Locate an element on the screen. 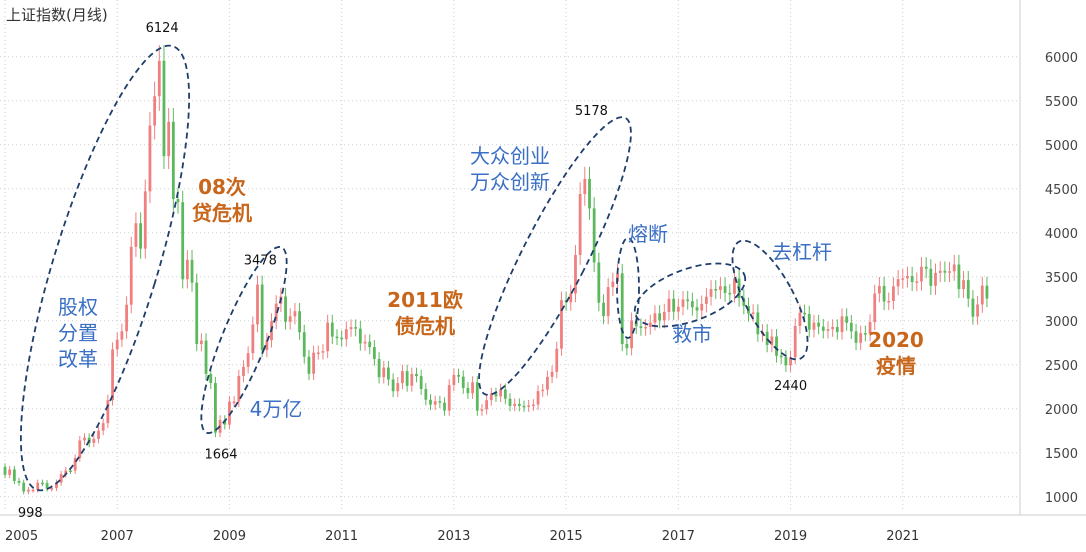 This screenshot has height=552, width=1086. event-annotation: 去杠杆 is located at coordinates (802, 252).